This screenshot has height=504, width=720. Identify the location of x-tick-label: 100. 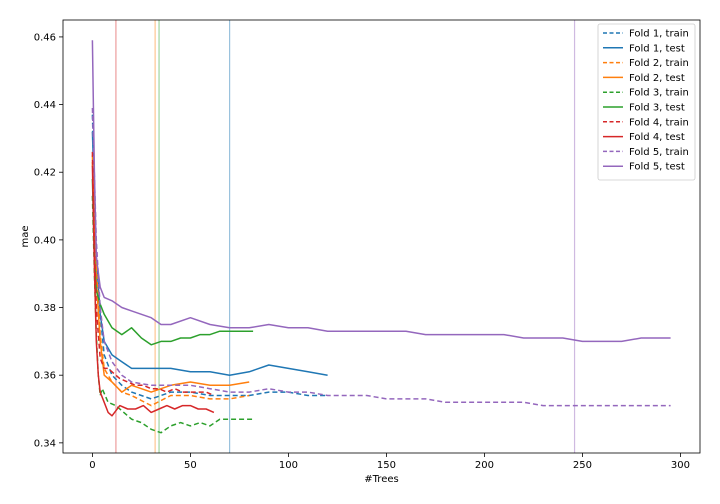
(288, 465).